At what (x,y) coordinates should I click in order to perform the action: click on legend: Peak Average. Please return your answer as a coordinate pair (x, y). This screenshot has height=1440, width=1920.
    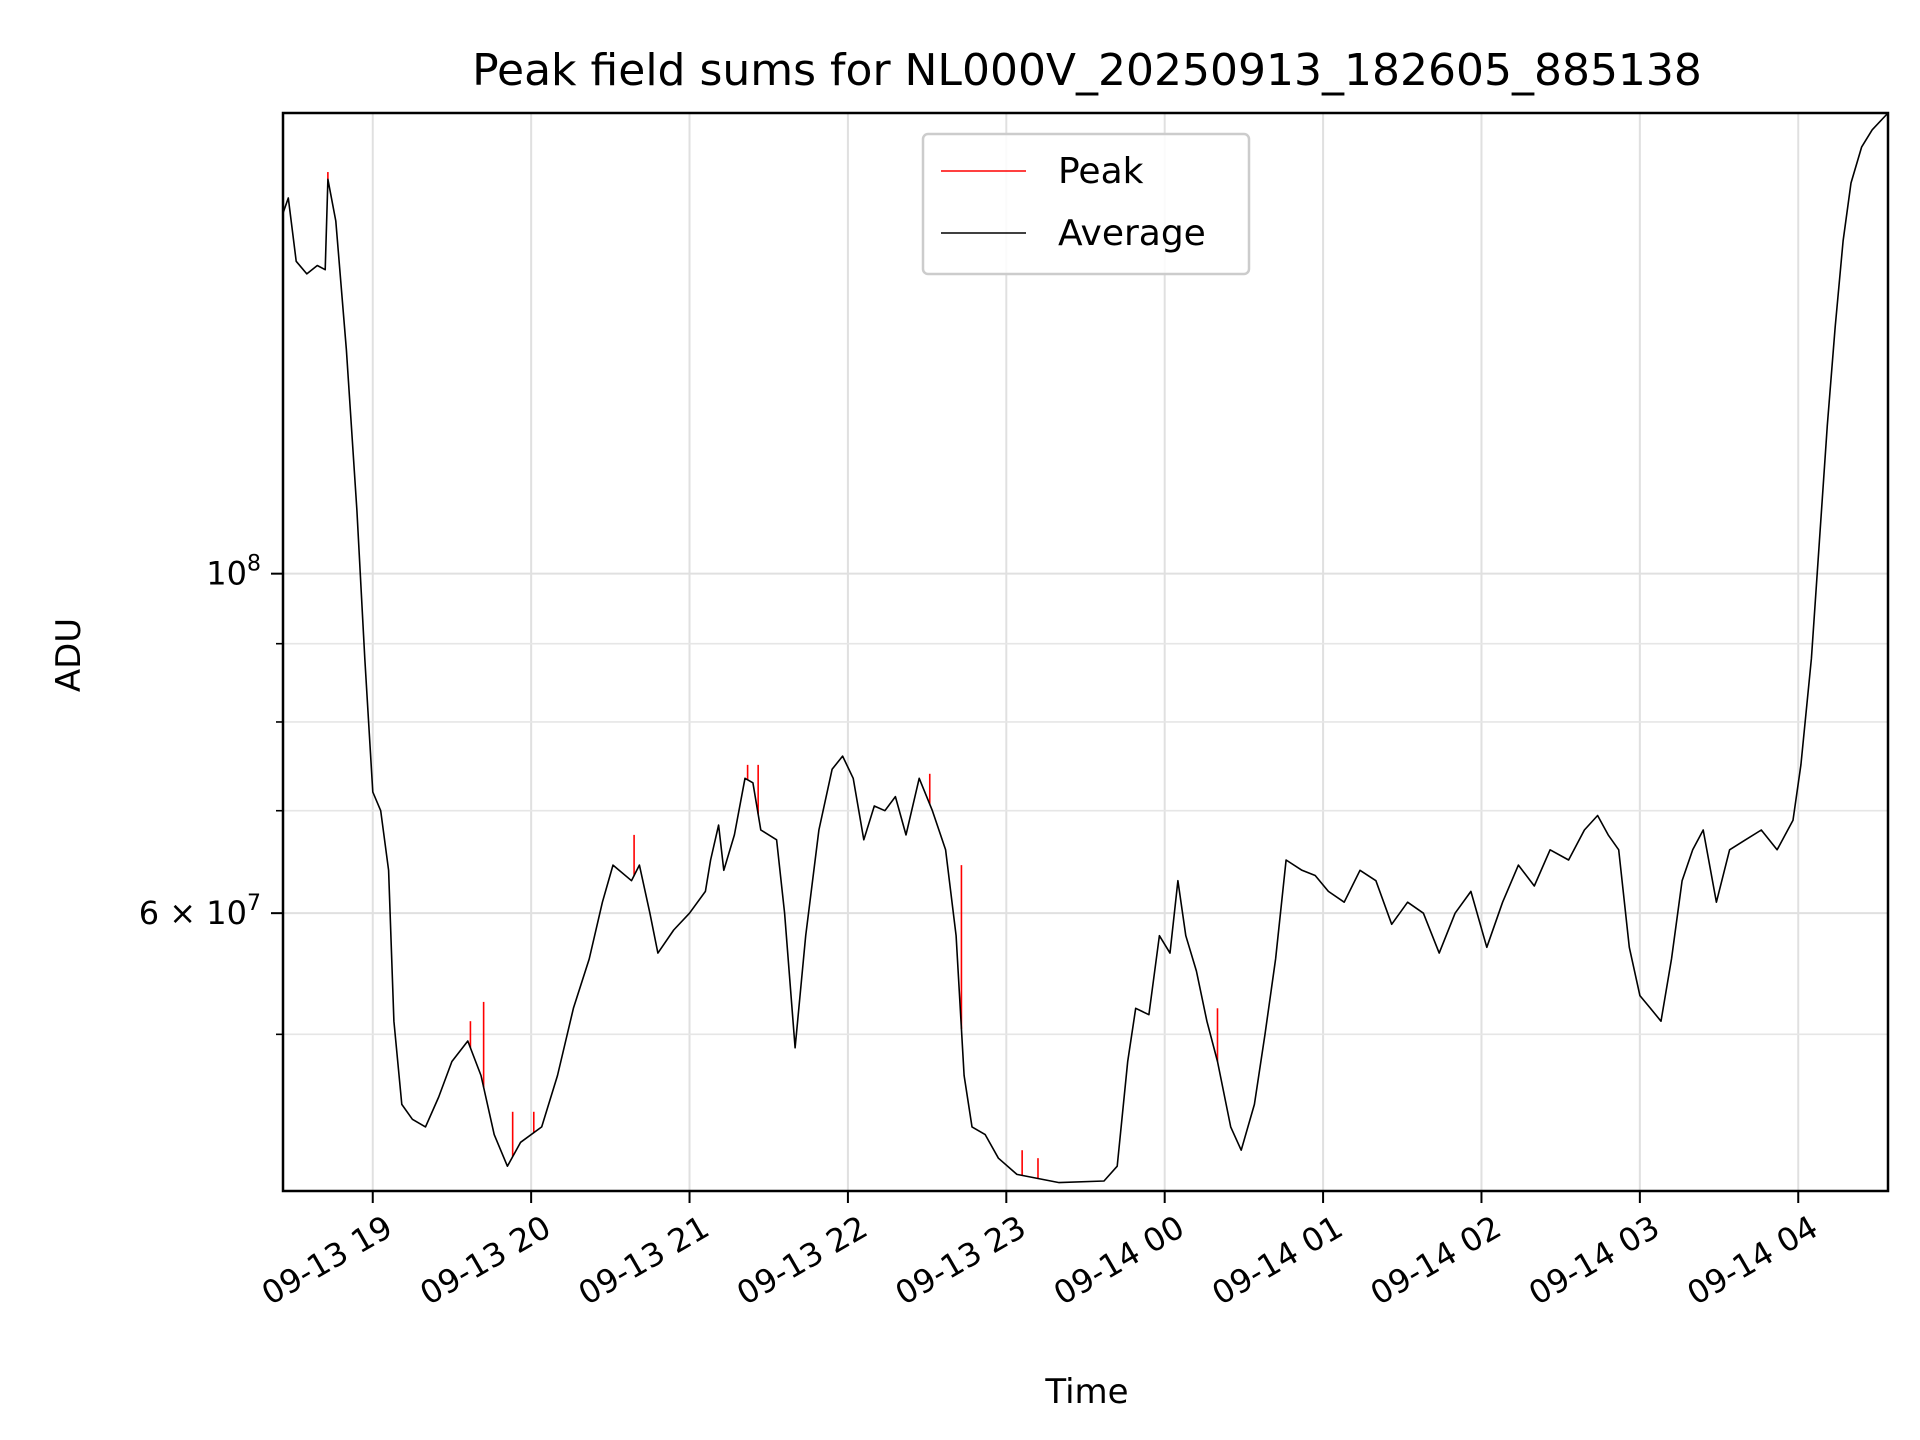
    Looking at the image, I should click on (1086, 204).